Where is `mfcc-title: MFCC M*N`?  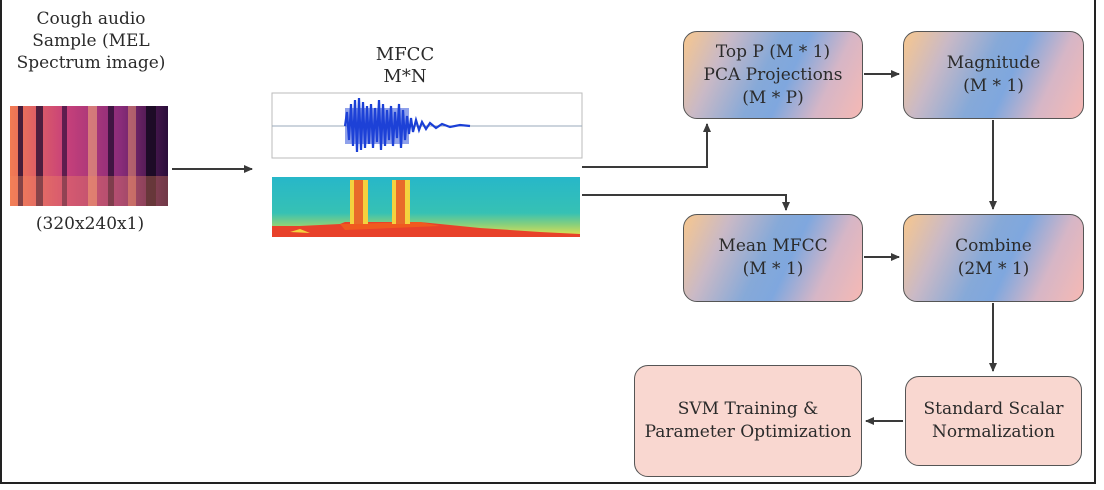 mfcc-title: MFCC M*N is located at coordinates (405, 66).